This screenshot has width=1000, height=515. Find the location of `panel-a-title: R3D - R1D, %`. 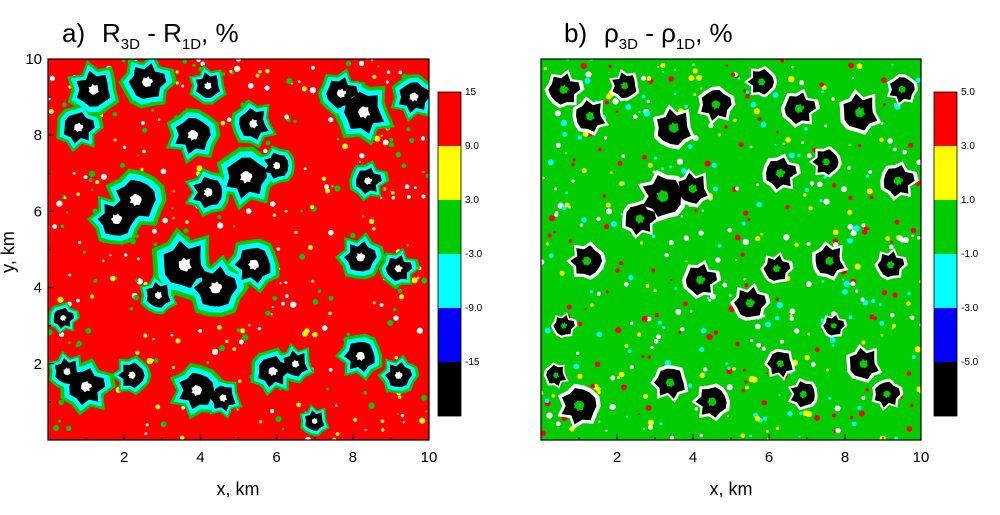

panel-a-title: R3D - R1D, % is located at coordinates (170, 35).